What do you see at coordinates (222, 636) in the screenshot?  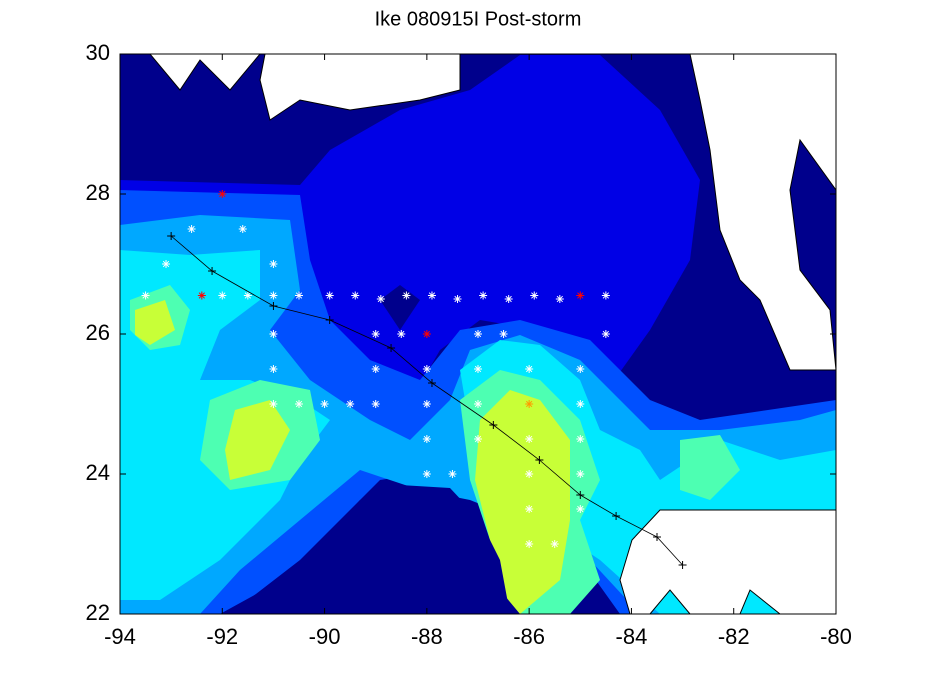 I see `x-tick-label: -92` at bounding box center [222, 636].